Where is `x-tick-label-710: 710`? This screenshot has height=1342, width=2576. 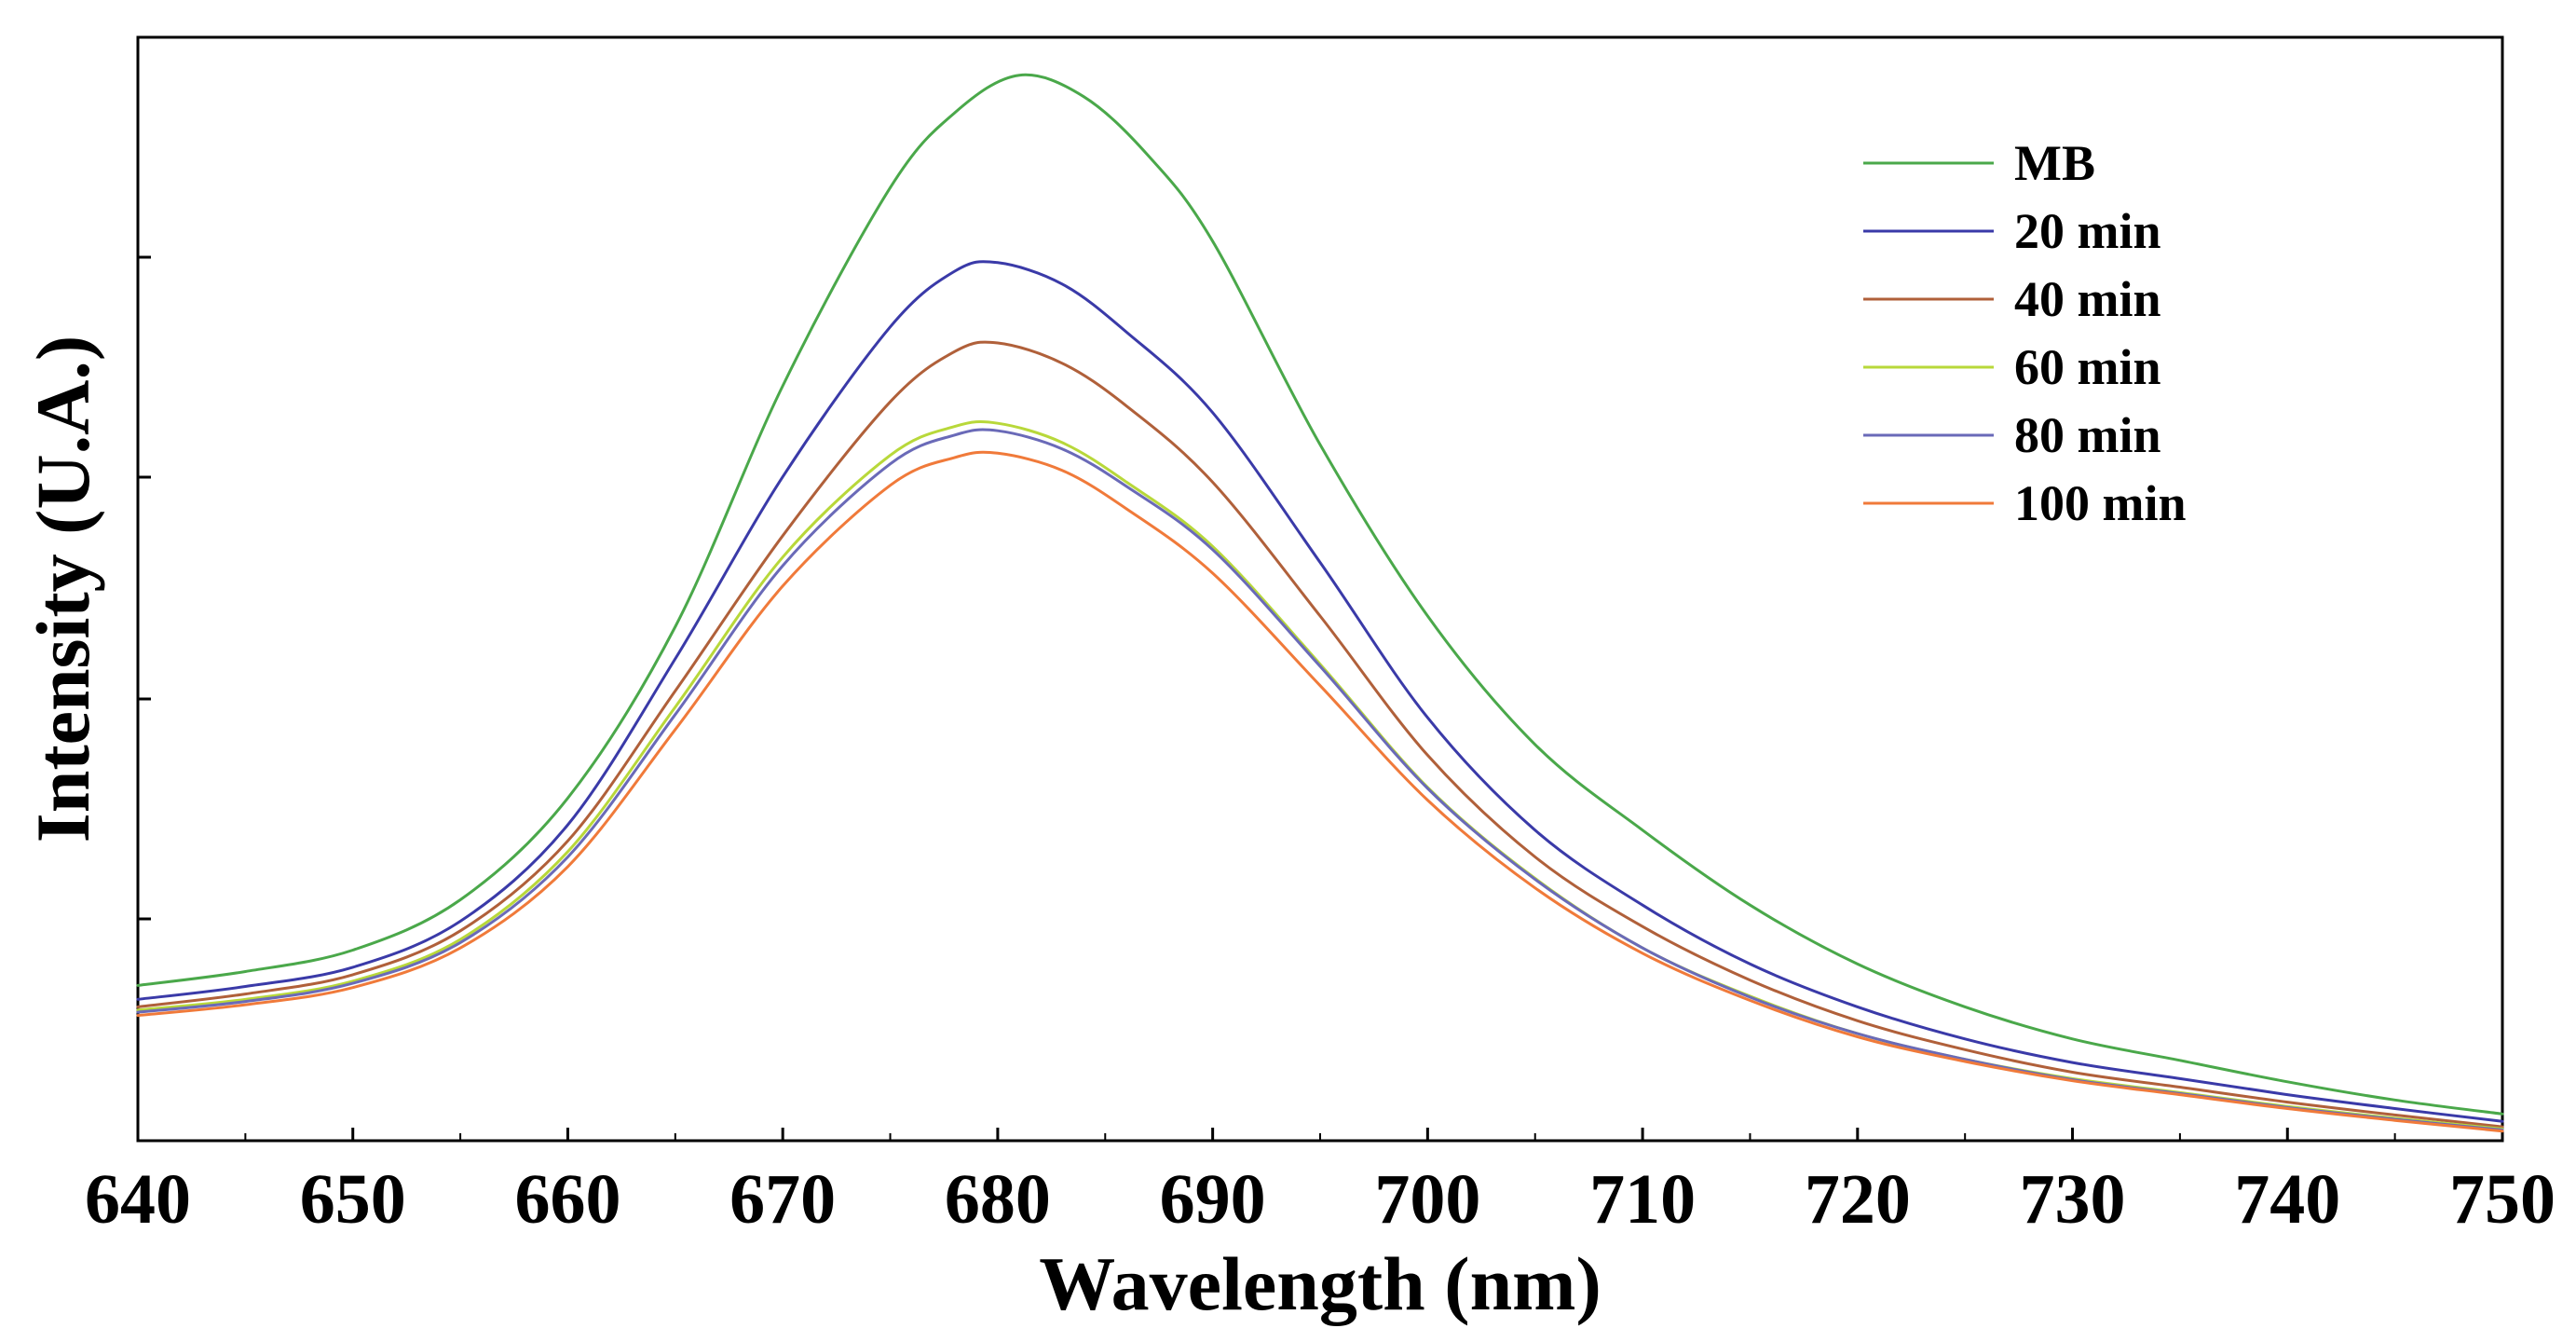
x-tick-label-710: 710 is located at coordinates (1642, 1199).